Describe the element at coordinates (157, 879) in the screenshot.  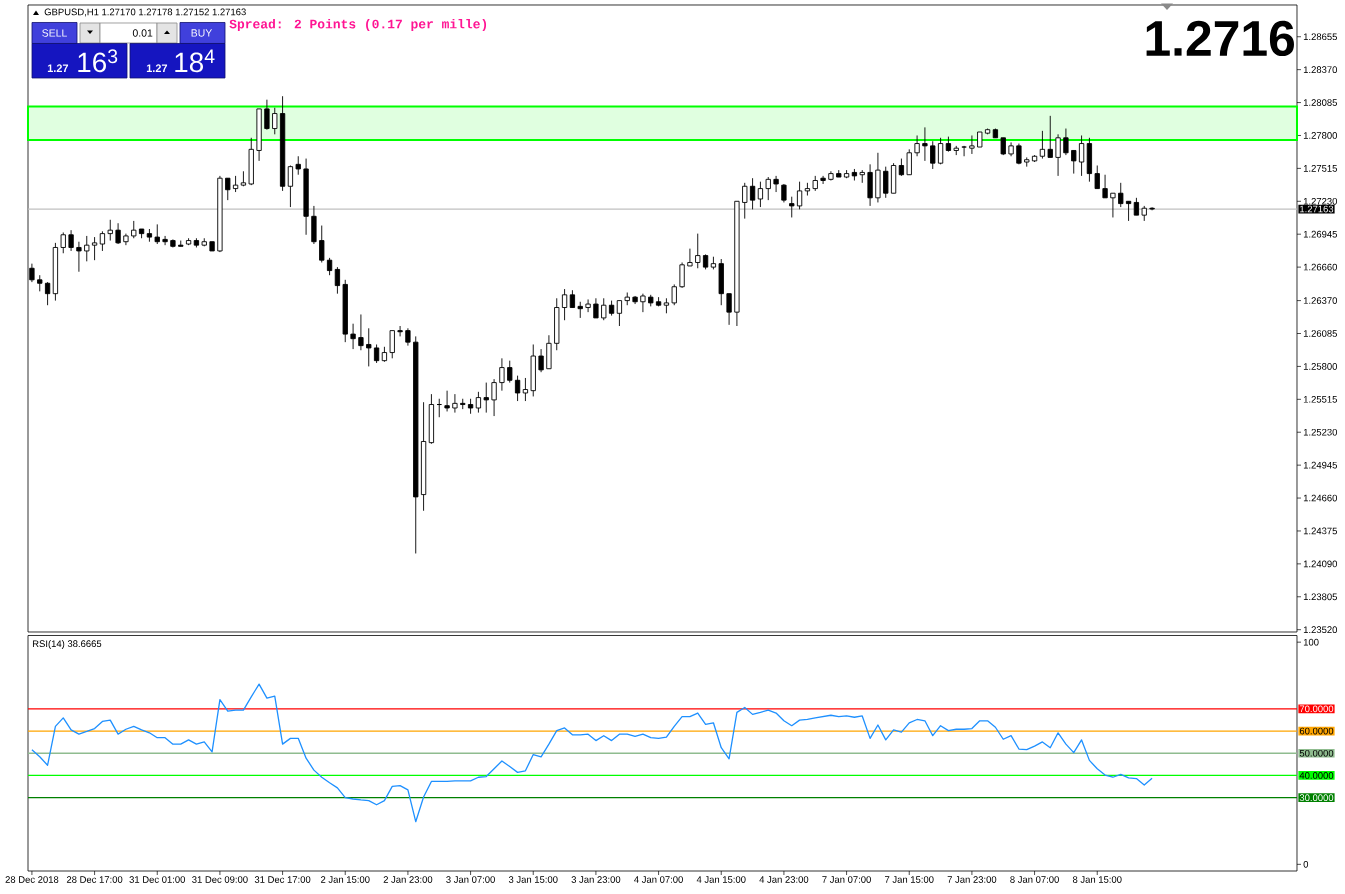
I see `x-tick-label: 31 Dec 01:00` at that location.